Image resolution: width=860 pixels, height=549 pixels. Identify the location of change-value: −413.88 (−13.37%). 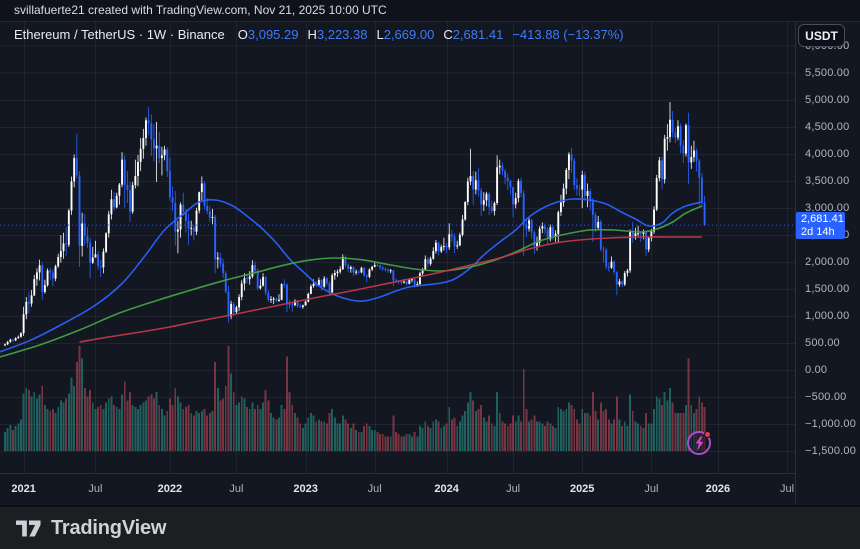
(568, 34).